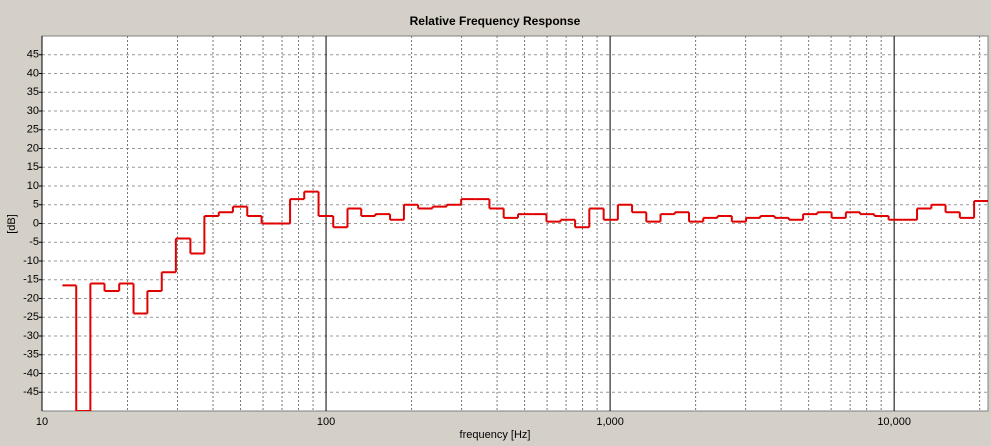 The width and height of the screenshot is (991, 446). Describe the element at coordinates (31, 336) in the screenshot. I see `y-tick-label: -30` at that location.